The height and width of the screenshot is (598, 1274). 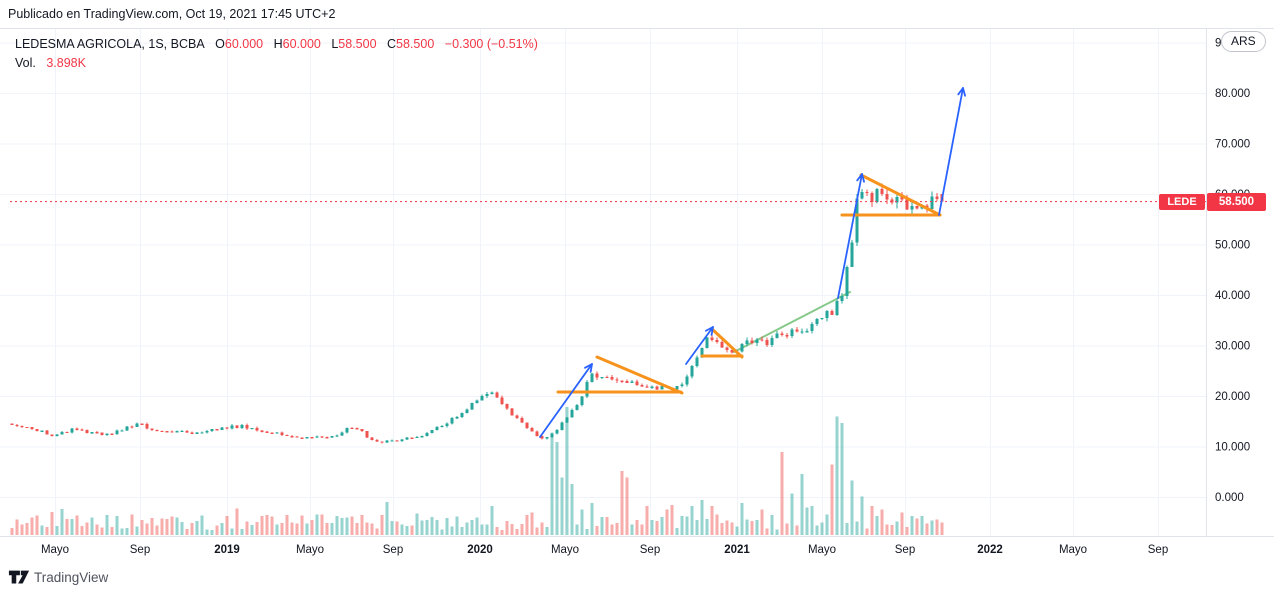 What do you see at coordinates (990, 550) in the screenshot?
I see `svg-text: 2022` at bounding box center [990, 550].